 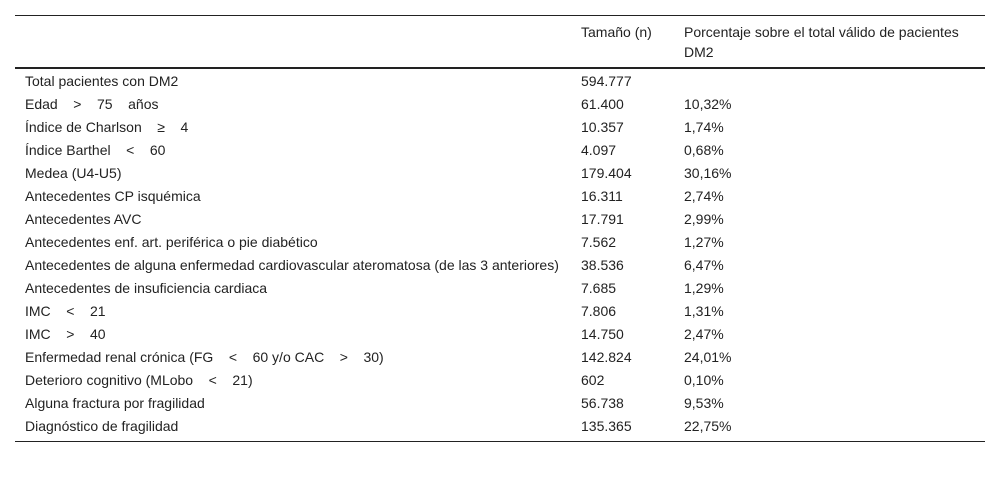 What do you see at coordinates (704, 265) in the screenshot?
I see `cell-percentage: 6,47%` at bounding box center [704, 265].